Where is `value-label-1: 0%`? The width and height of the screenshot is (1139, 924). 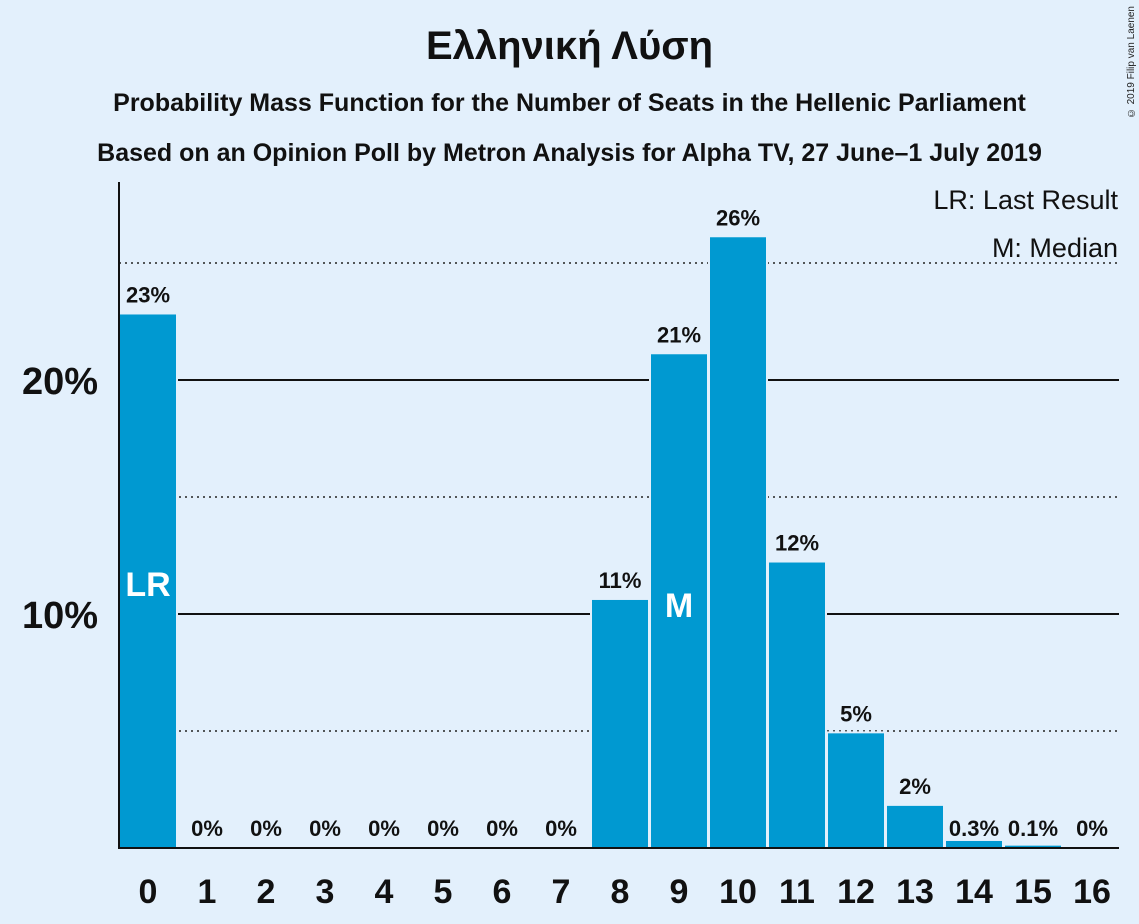
value-label-1: 0% is located at coordinates (207, 828).